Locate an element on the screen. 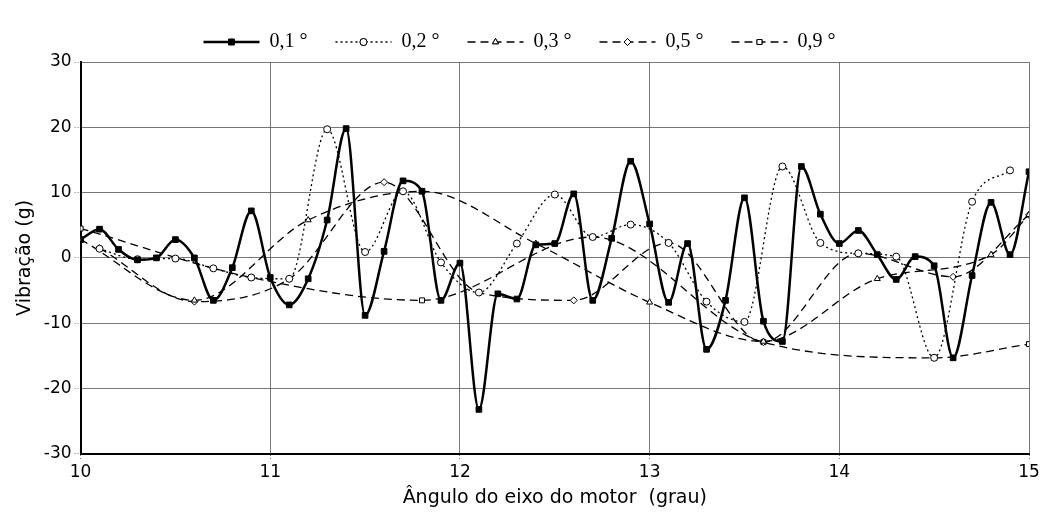 The width and height of the screenshot is (1049, 513). y-tick-label: -30 is located at coordinates (57, 452).